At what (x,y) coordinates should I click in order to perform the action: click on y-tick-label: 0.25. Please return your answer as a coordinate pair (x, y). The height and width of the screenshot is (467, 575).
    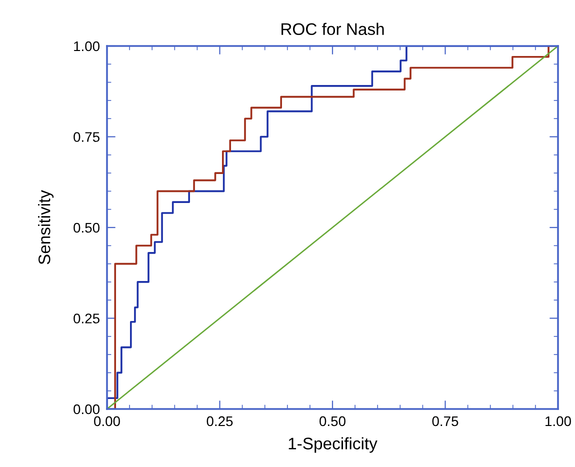
    Looking at the image, I should click on (87, 319).